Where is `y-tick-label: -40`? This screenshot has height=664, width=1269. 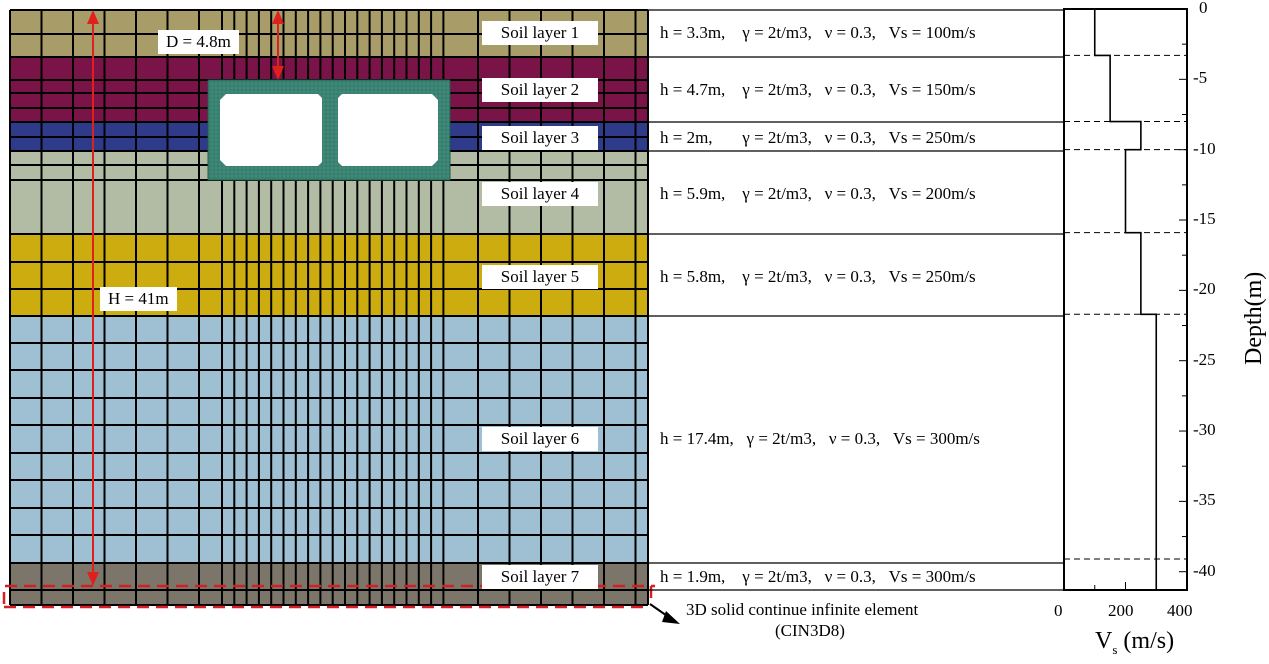
y-tick-label: -40 is located at coordinates (1204, 570).